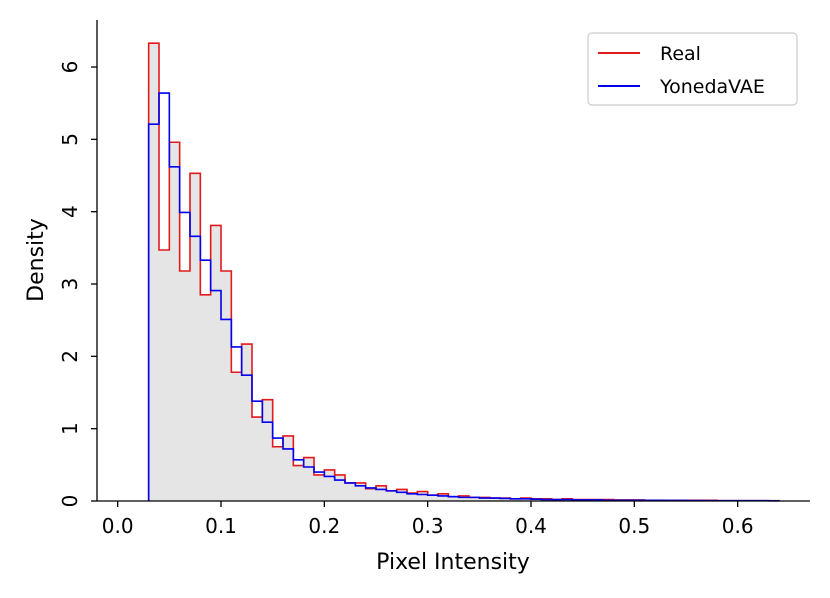  I want to click on x-tick-label: 0.0, so click(118, 526).